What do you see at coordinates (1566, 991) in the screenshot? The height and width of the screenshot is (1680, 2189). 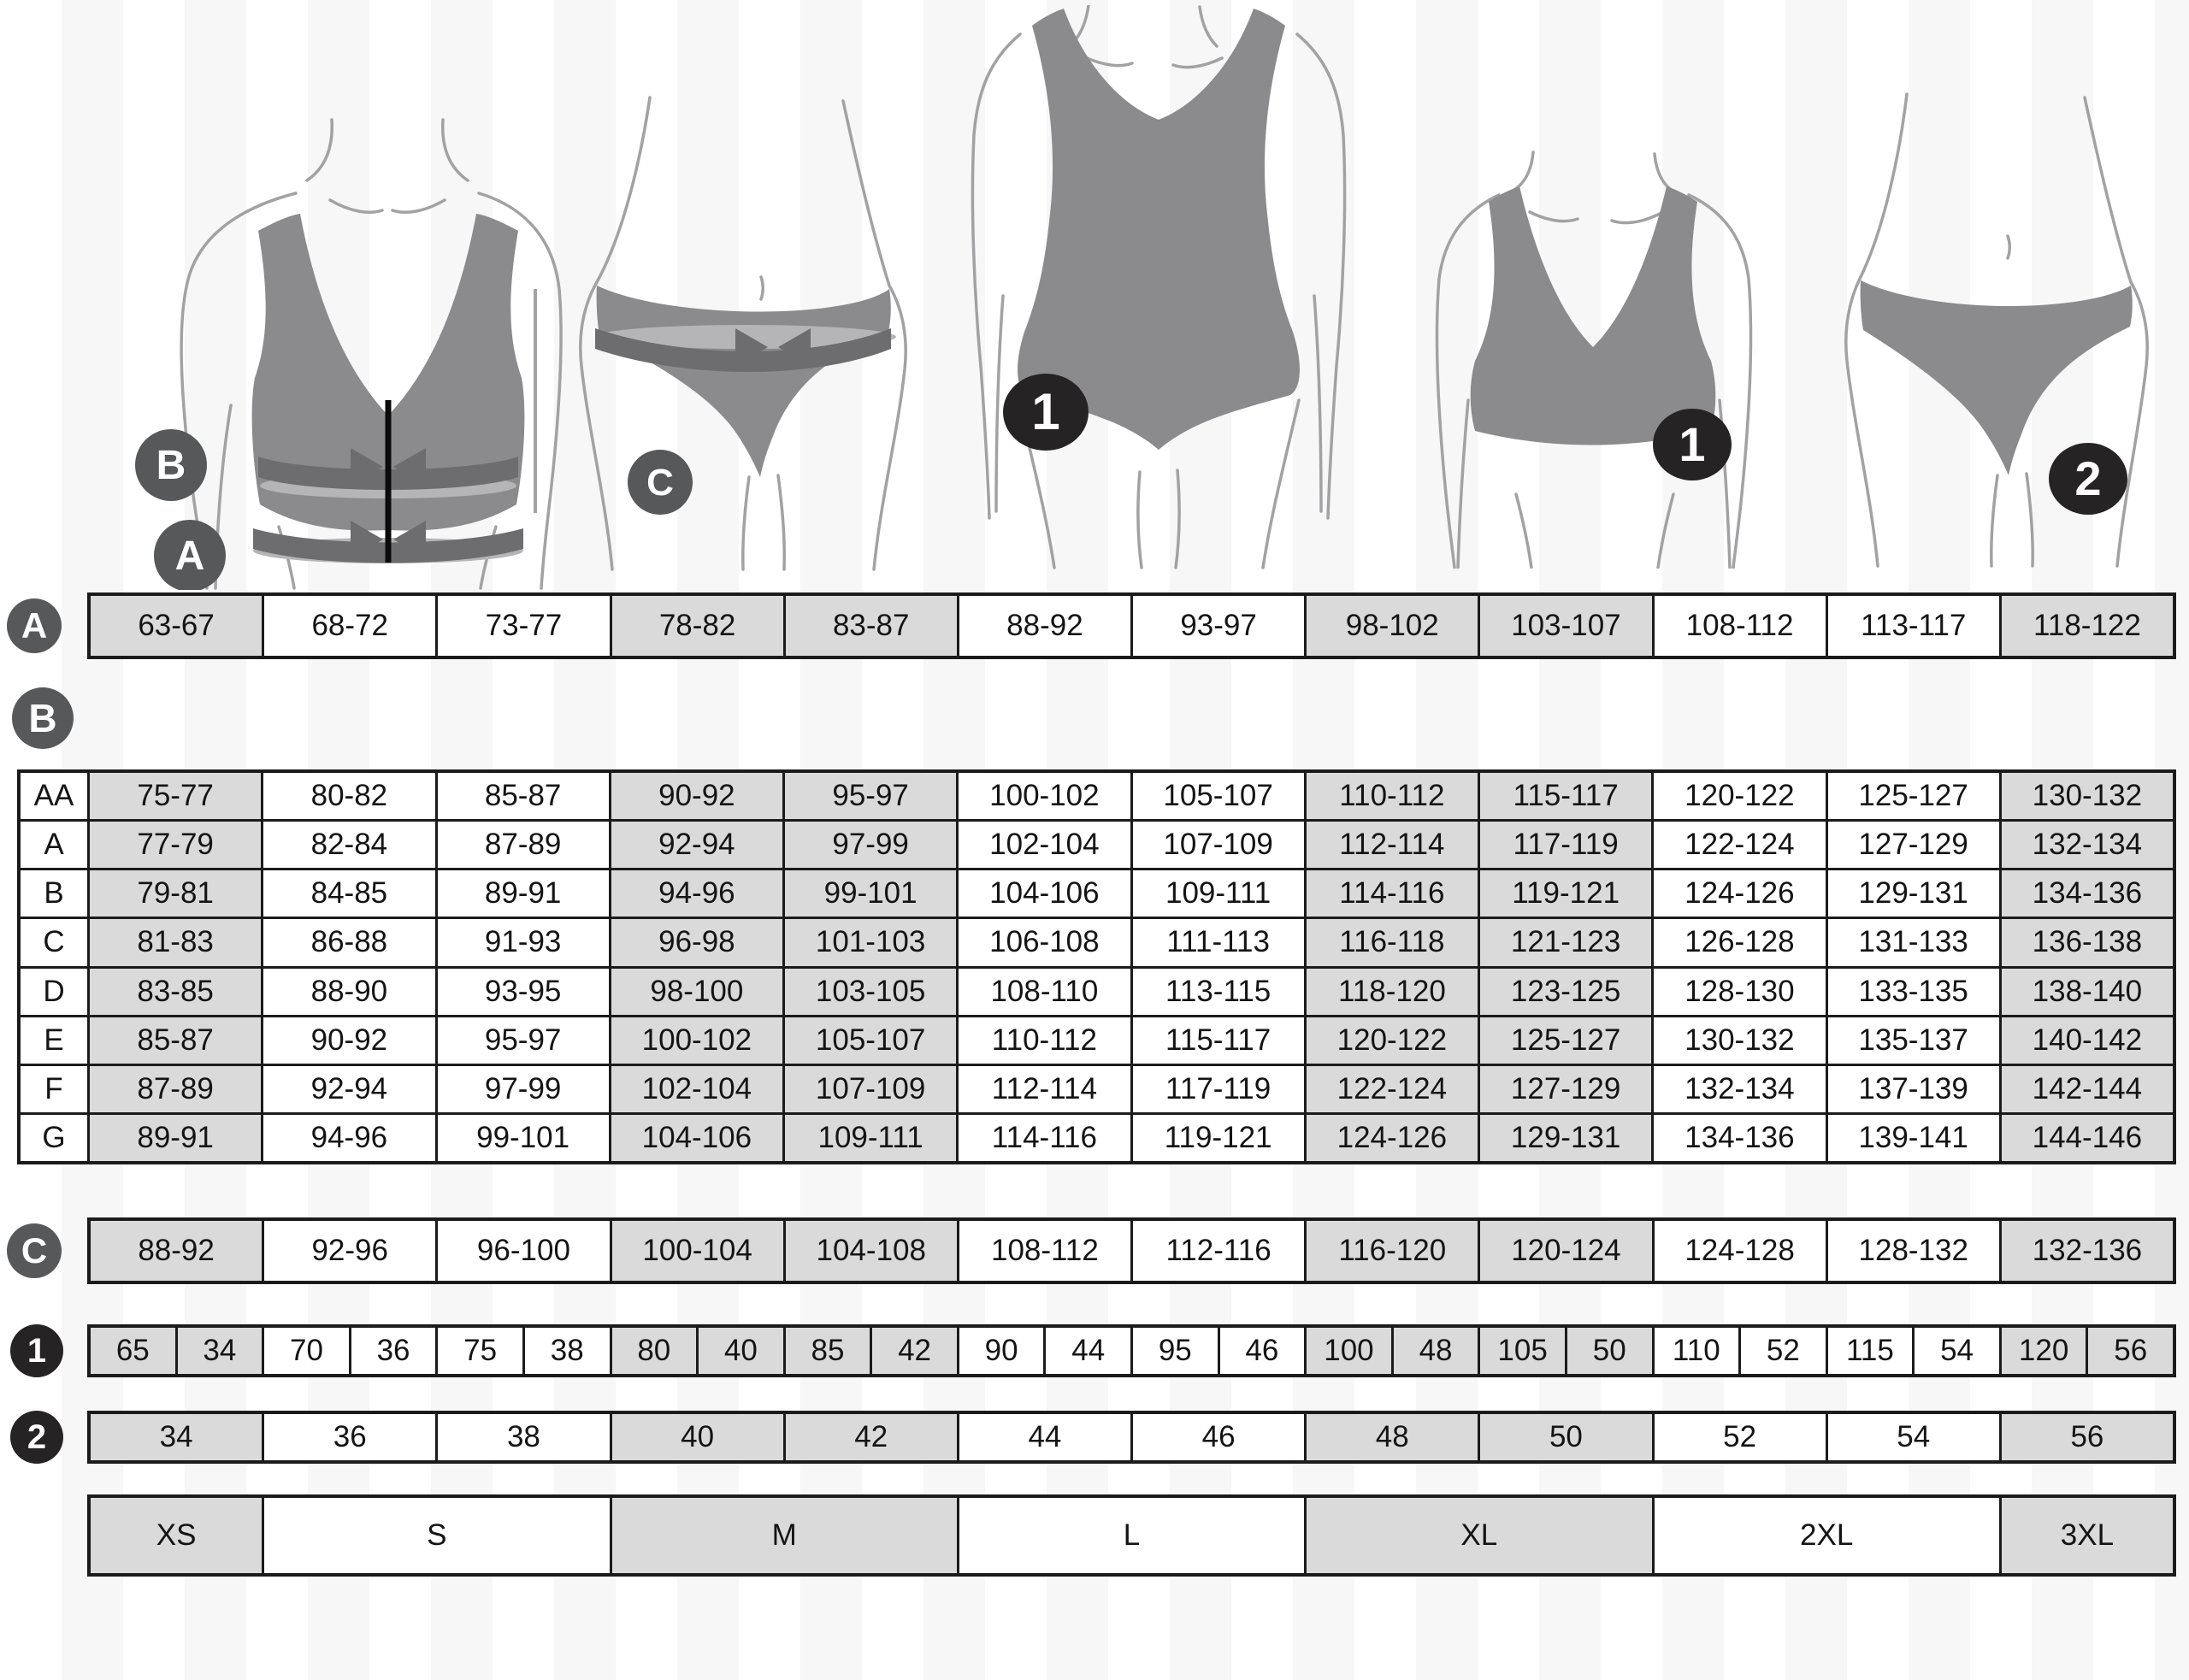 I see `bust-range-cell: 123-125` at bounding box center [1566, 991].